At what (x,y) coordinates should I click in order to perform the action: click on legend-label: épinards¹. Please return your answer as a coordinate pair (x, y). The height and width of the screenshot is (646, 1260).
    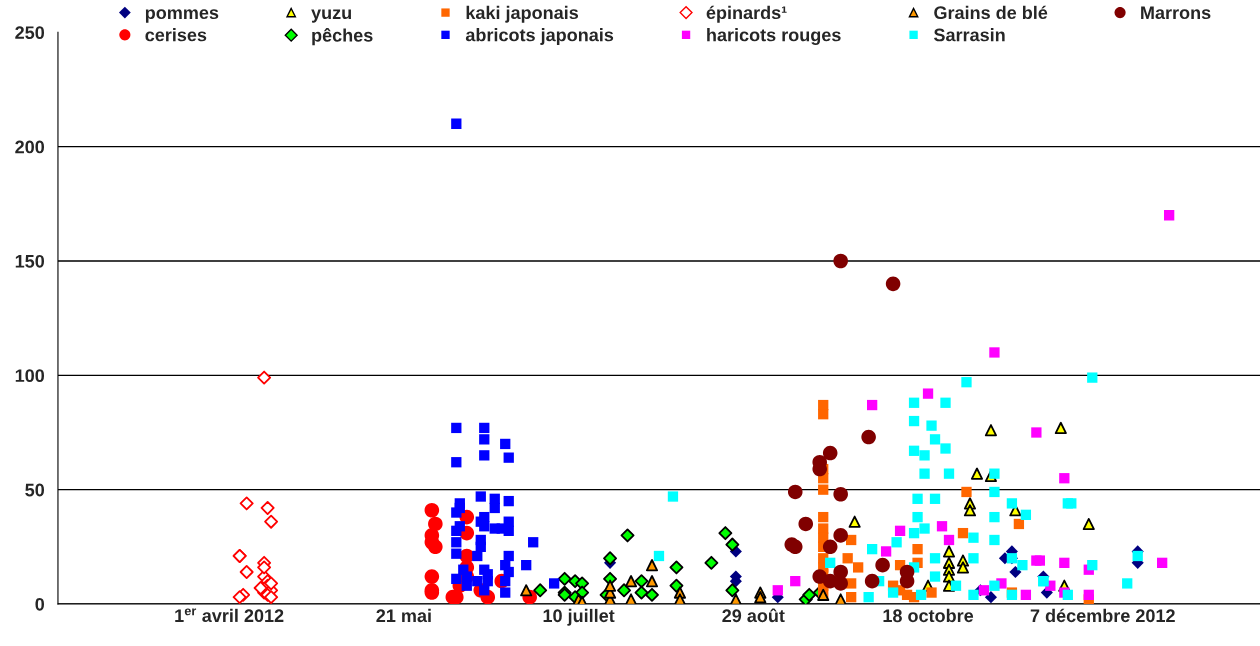
    Looking at the image, I should click on (746, 14).